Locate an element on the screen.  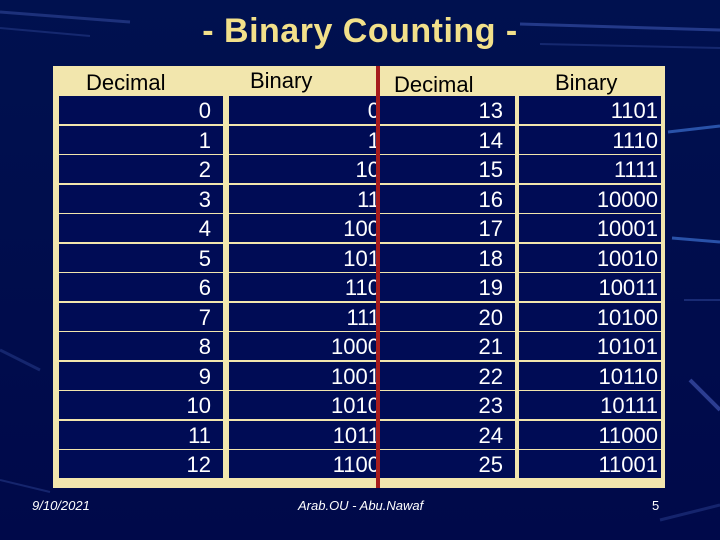
binary-value-right: 11000 is located at coordinates (628, 435).